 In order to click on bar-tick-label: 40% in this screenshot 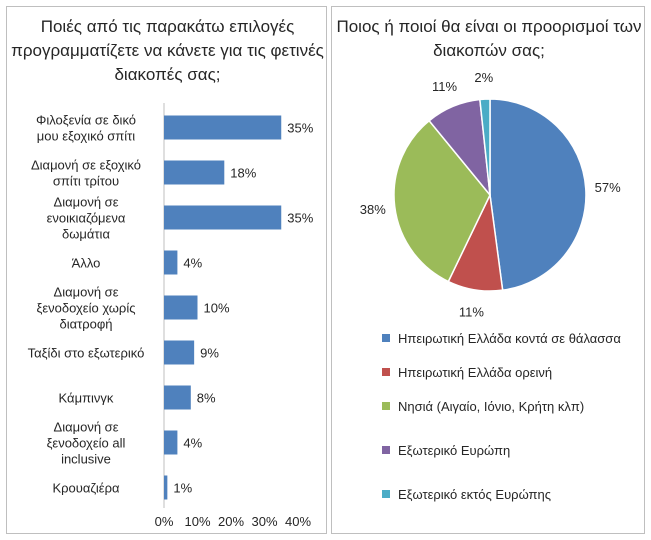, I will do `click(298, 521)`.